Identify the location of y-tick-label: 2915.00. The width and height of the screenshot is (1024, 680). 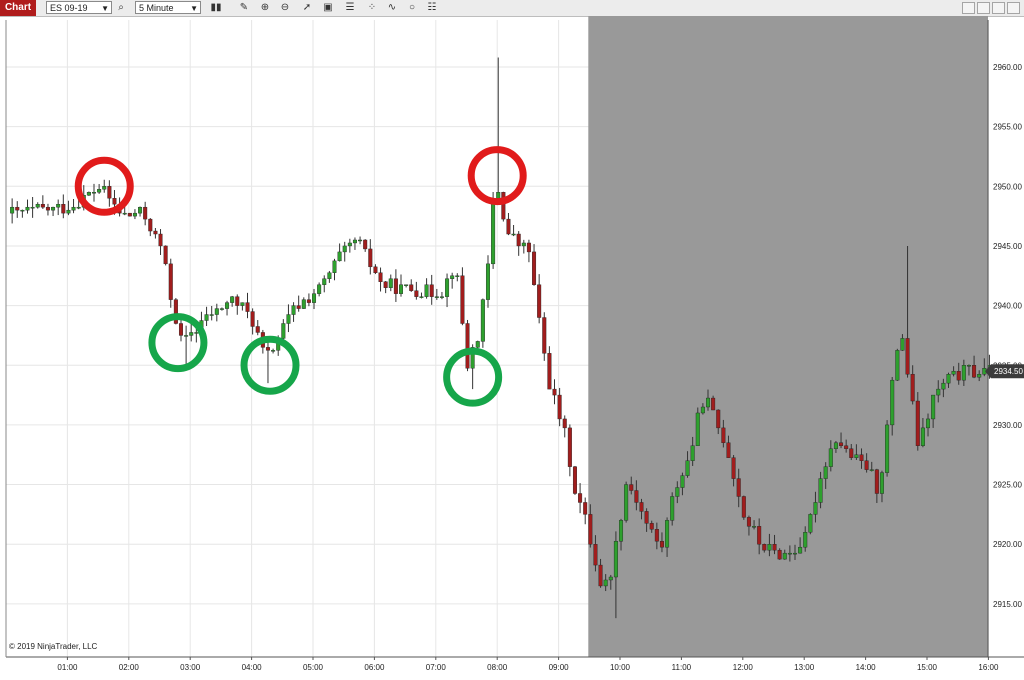
(1007, 604).